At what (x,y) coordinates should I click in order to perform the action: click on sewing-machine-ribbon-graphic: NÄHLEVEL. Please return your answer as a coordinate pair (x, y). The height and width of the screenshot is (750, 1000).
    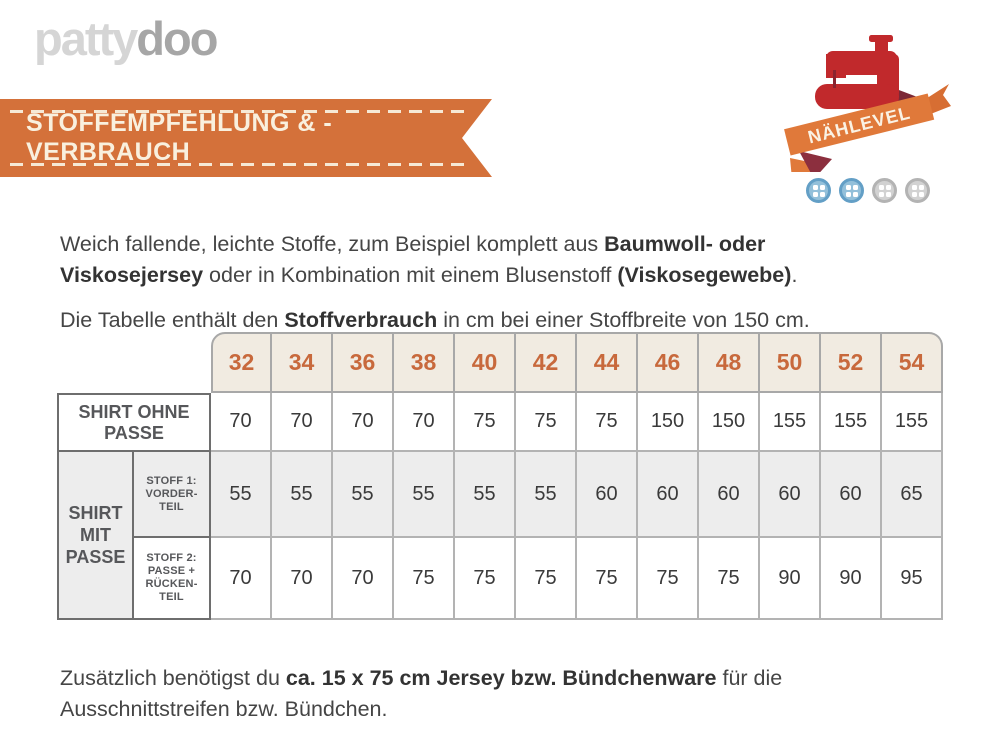
    Looking at the image, I should click on (867, 103).